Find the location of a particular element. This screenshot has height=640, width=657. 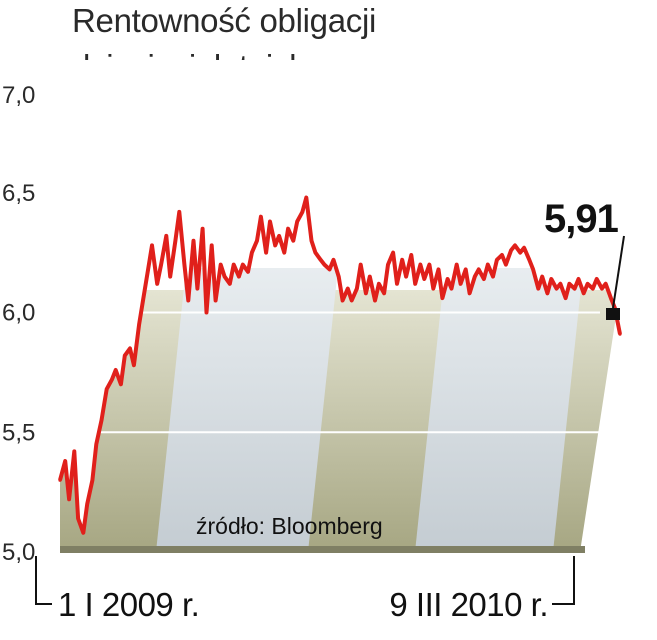

y-tick-label: 6,5 is located at coordinates (18, 193).